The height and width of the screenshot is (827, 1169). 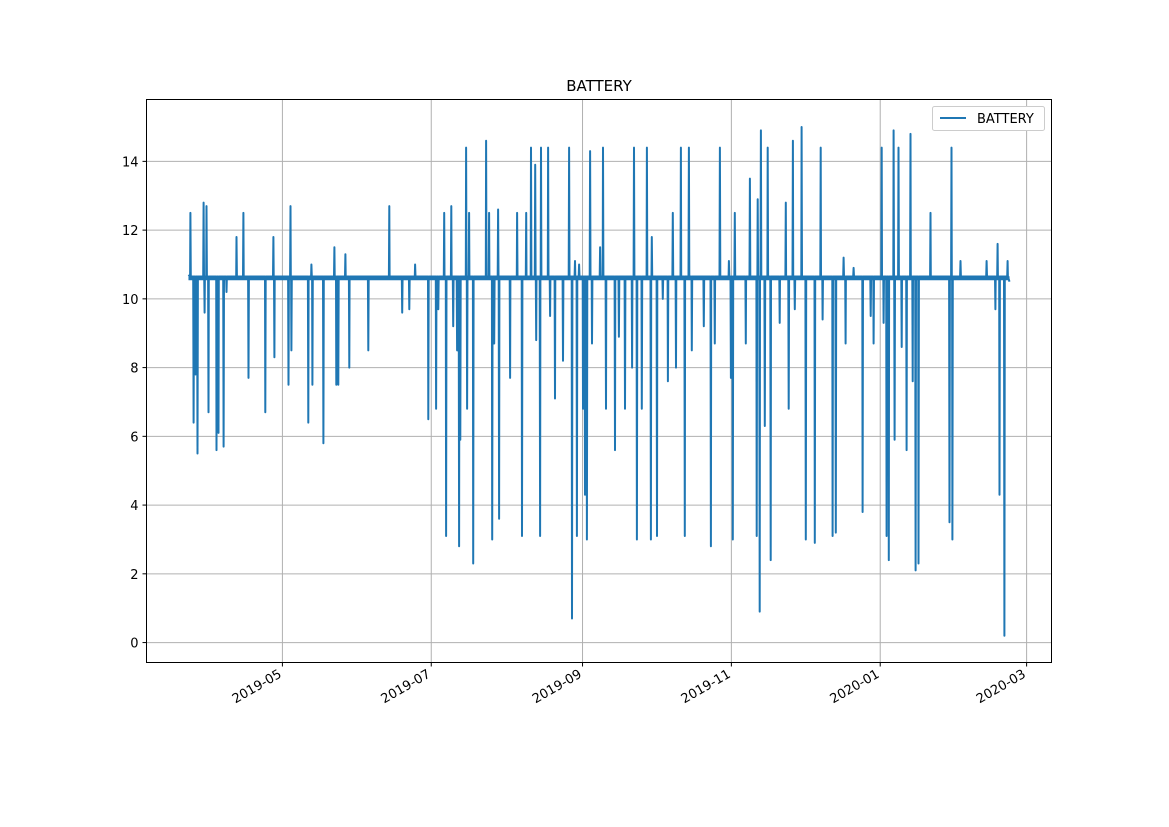 I want to click on y-tick-label: 2, so click(x=134, y=575).